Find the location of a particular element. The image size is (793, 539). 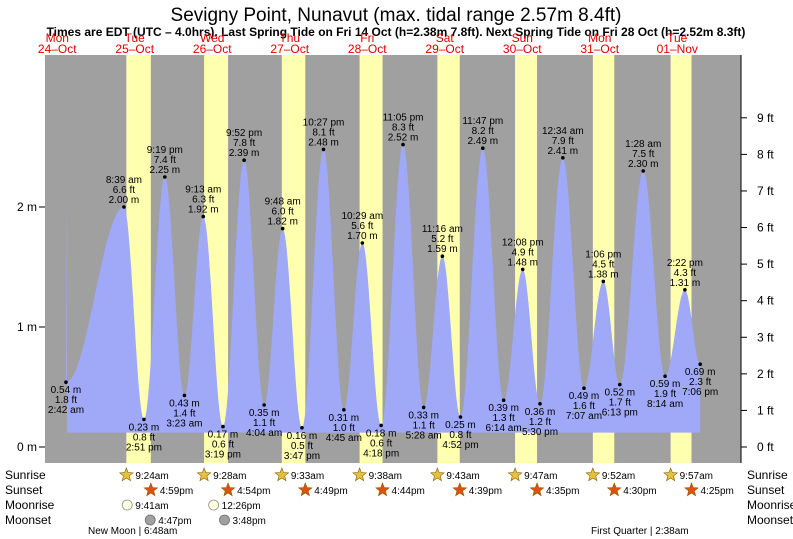

sunset-time: 4:30pm is located at coordinates (639, 491).